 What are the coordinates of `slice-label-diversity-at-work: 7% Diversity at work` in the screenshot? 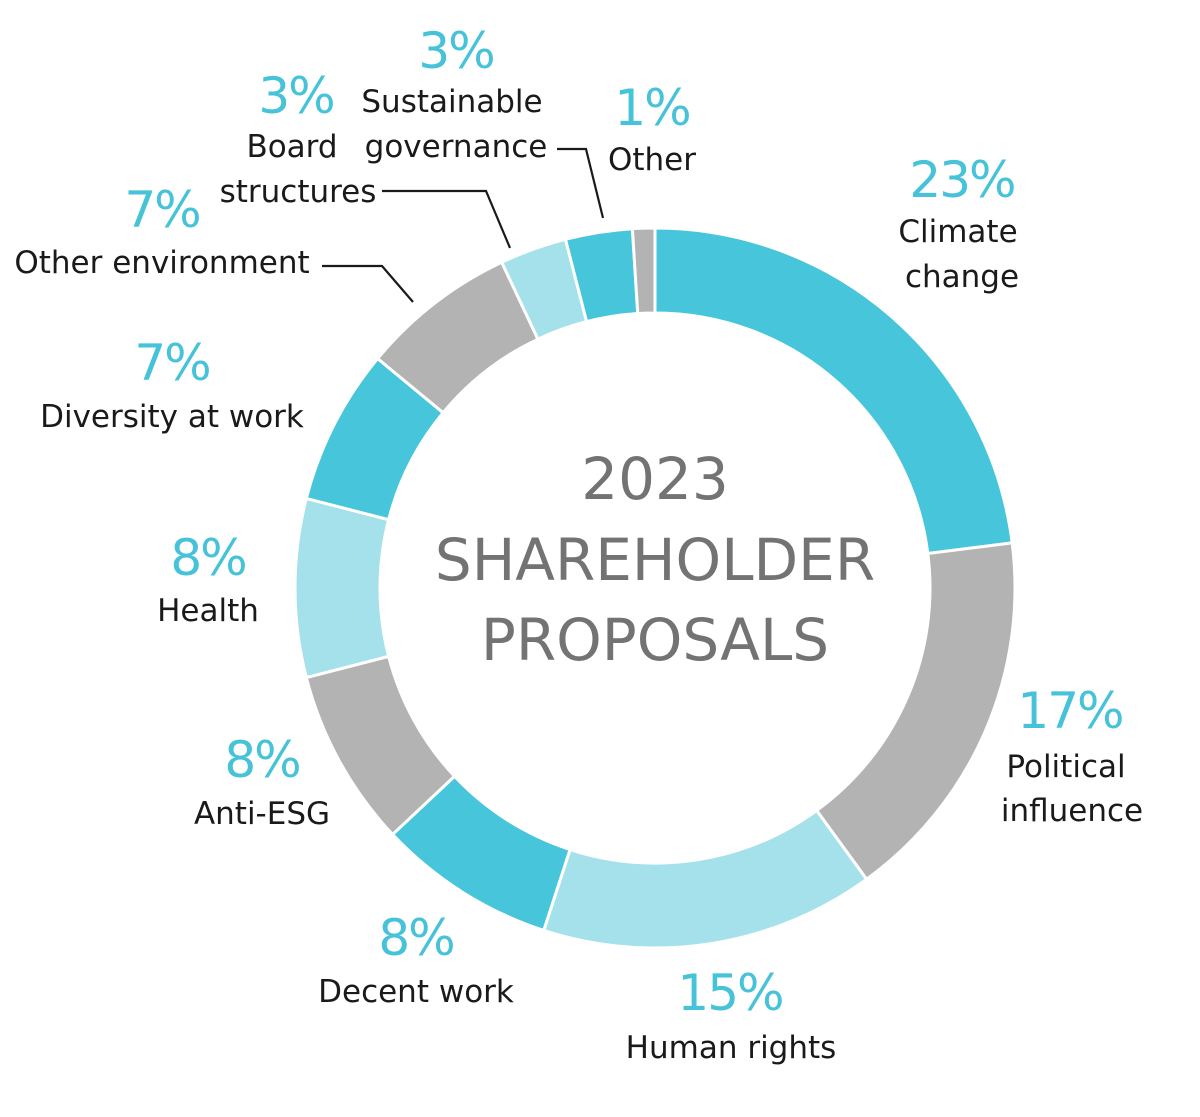 It's located at (172, 384).